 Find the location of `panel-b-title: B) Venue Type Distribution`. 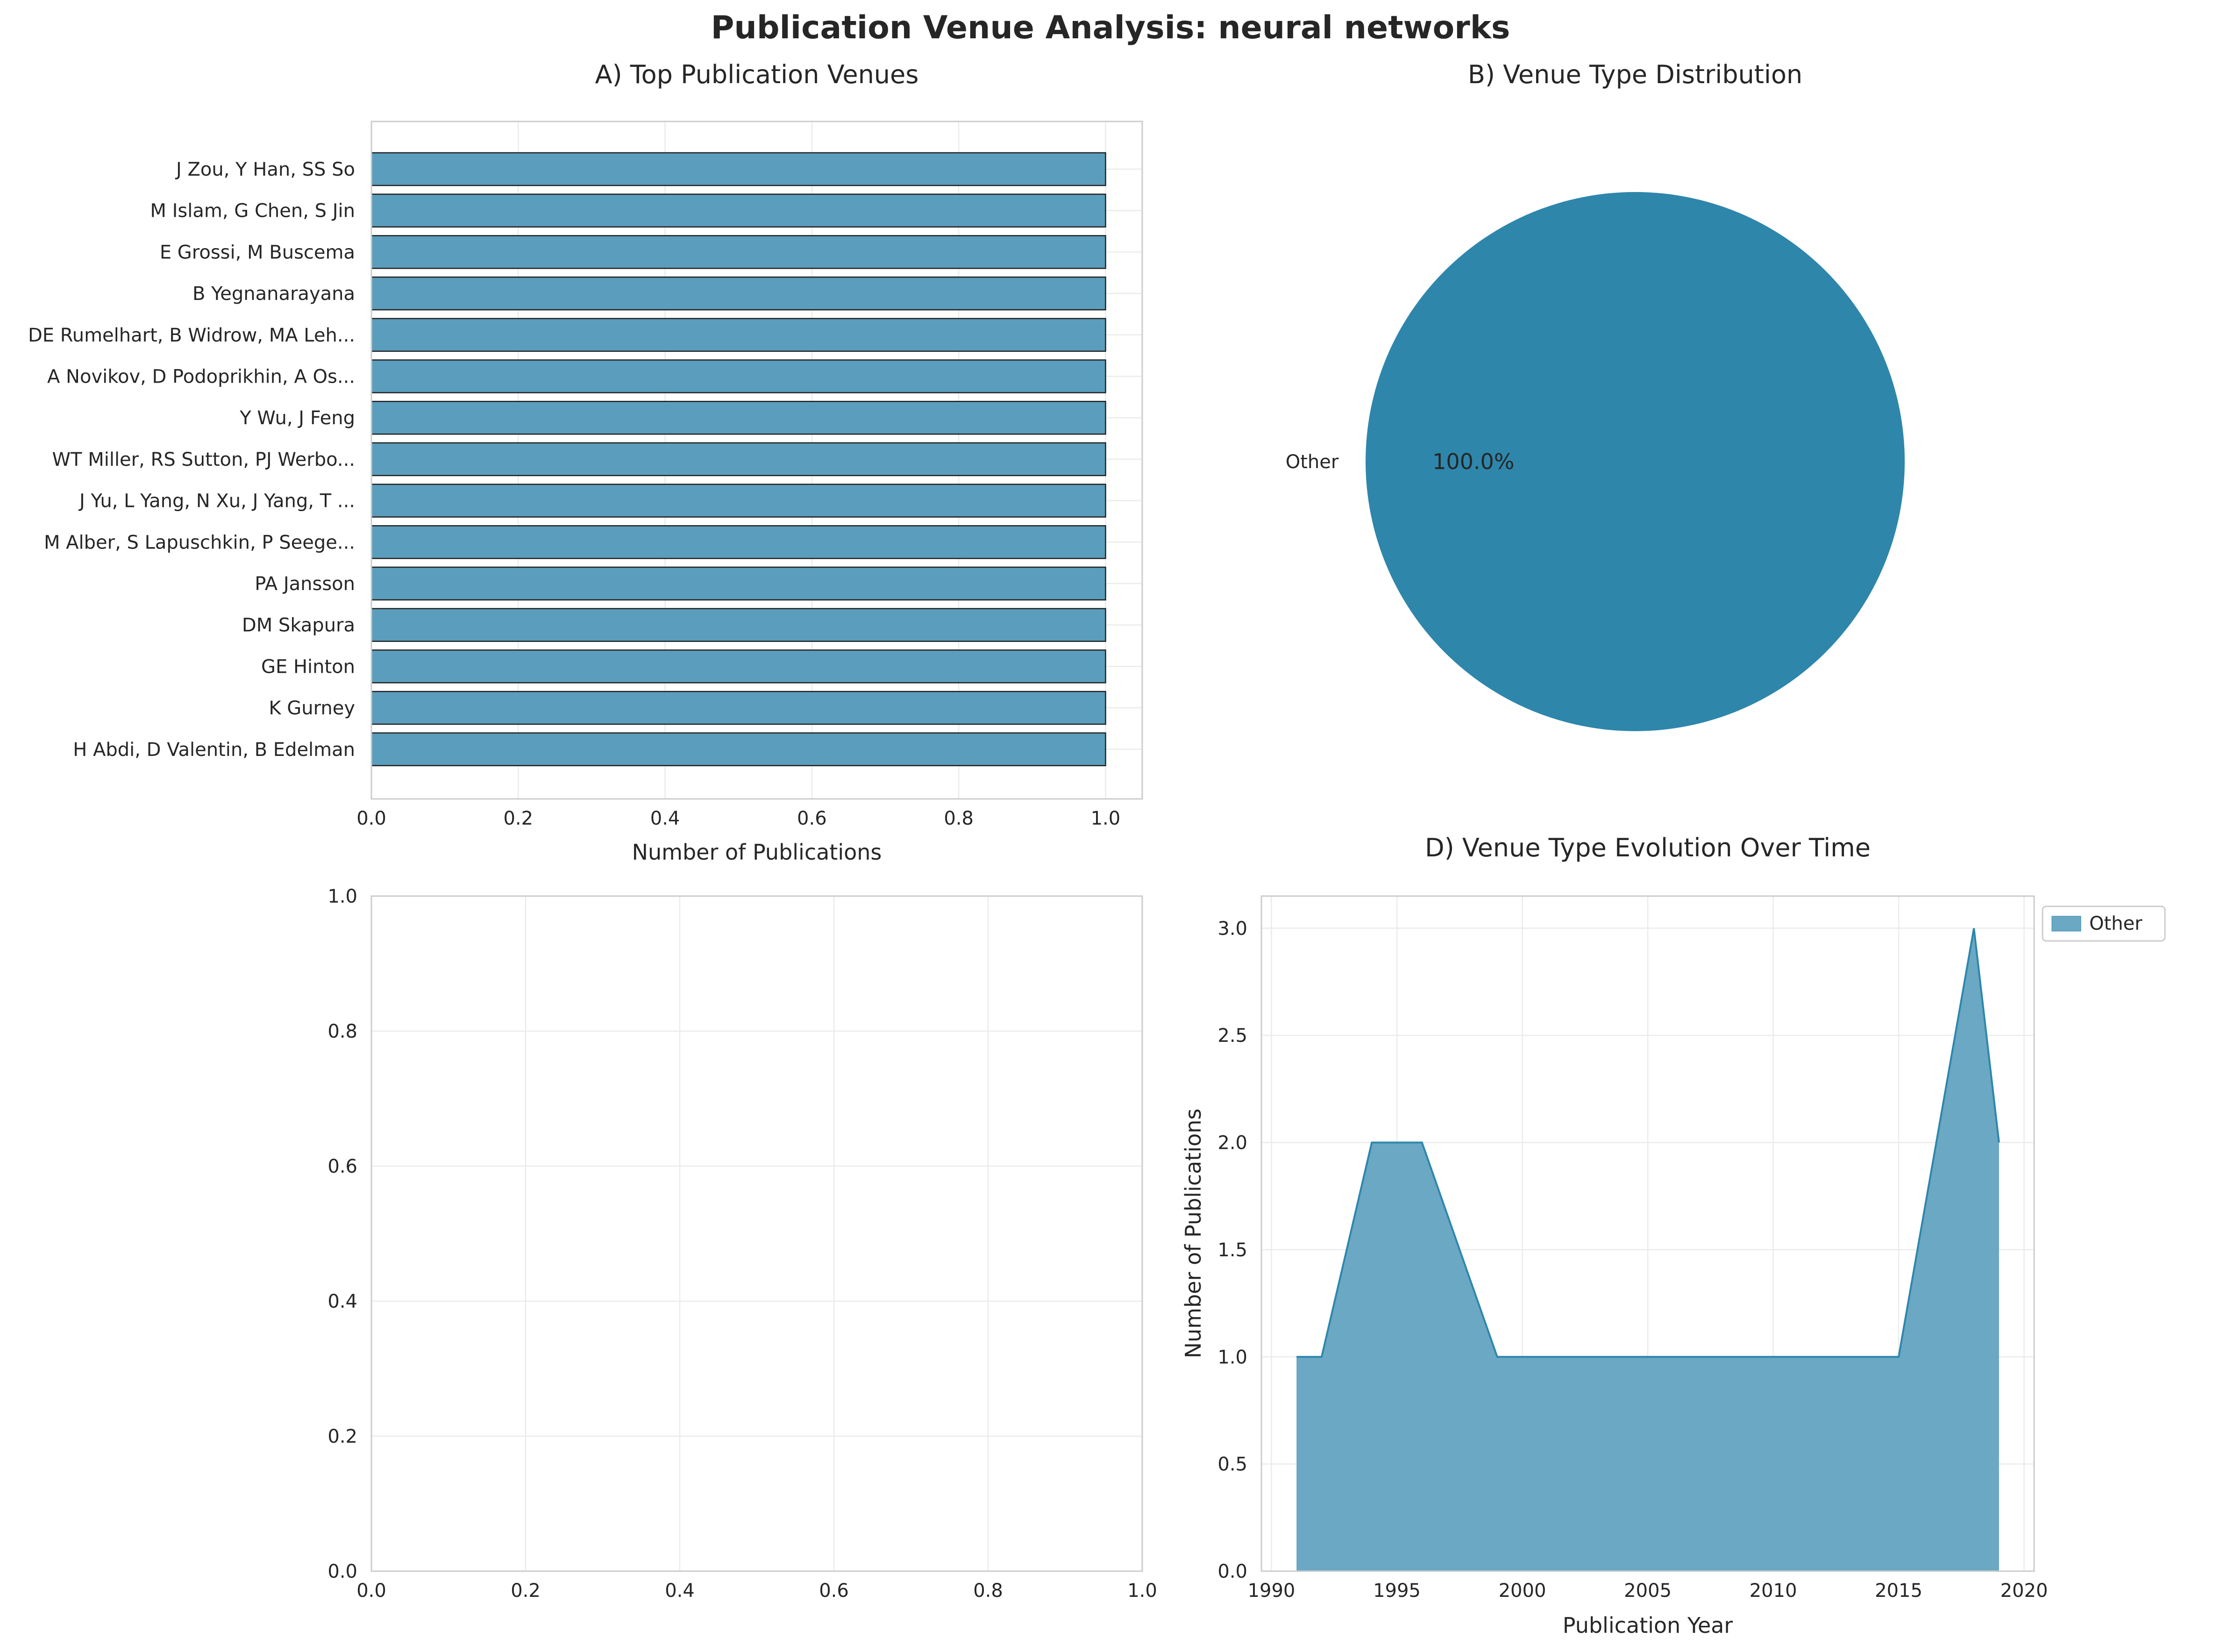

panel-b-title: B) Venue Type Distribution is located at coordinates (1635, 74).